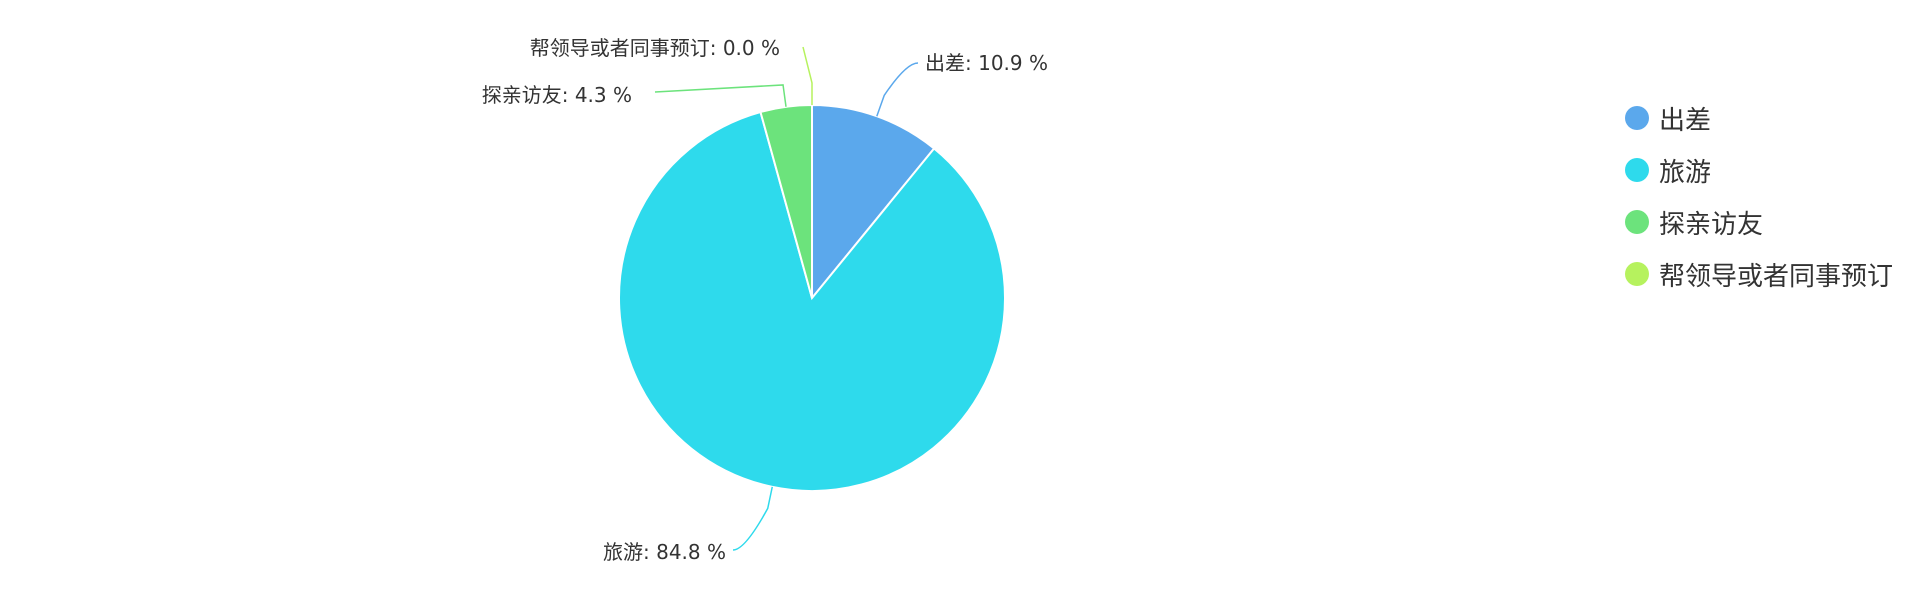 The width and height of the screenshot is (1920, 600). I want to click on chart-legend: 出差 旅游 探亲访友 帮领导或者同事预订, so click(1759, 196).